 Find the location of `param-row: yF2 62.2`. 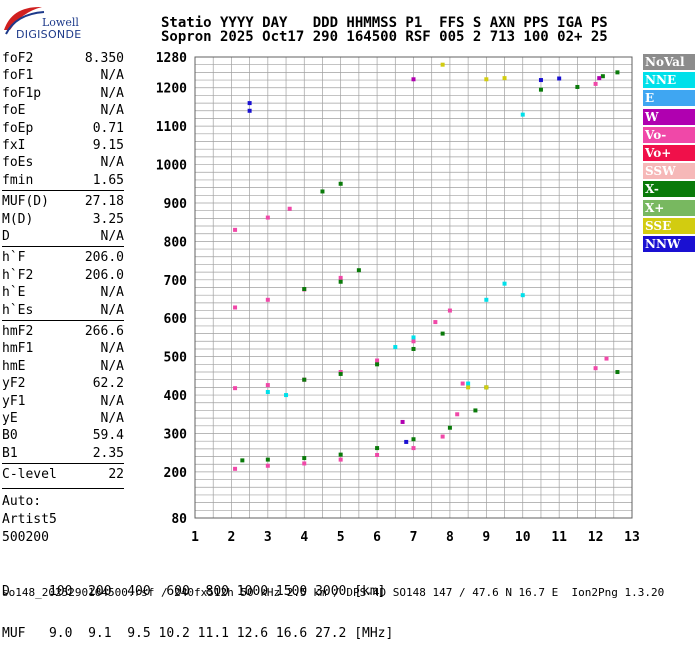

param-row: yF2 62.2 is located at coordinates (63, 383).